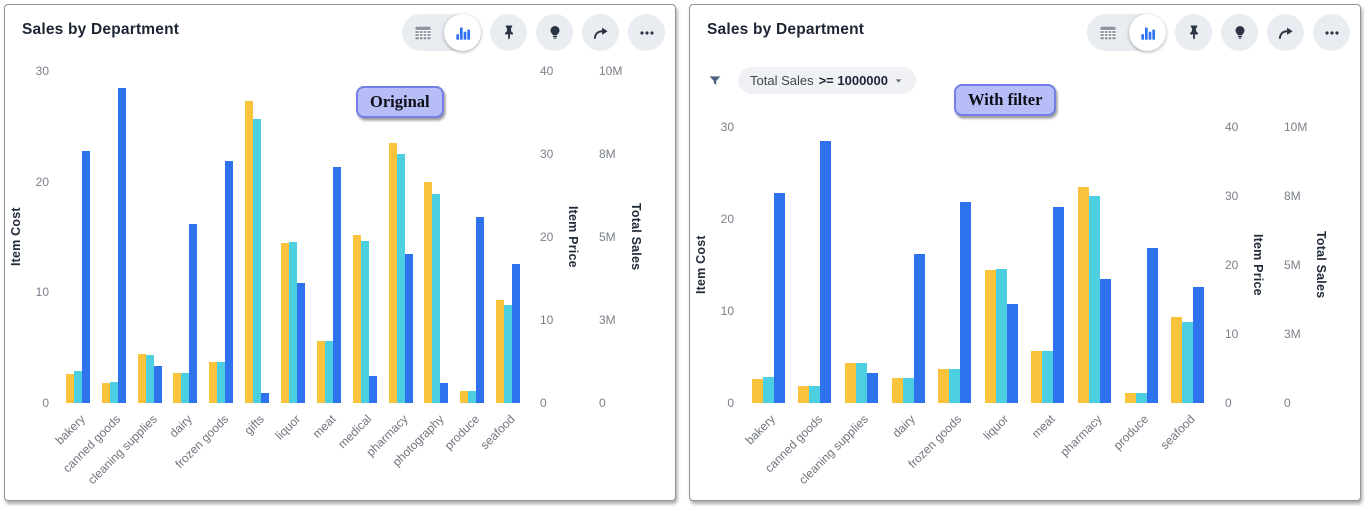  What do you see at coordinates (614, 237) in the screenshot?
I see `y-axis-ticks-total-sales: 0 3M 5M 8M 10M` at bounding box center [614, 237].